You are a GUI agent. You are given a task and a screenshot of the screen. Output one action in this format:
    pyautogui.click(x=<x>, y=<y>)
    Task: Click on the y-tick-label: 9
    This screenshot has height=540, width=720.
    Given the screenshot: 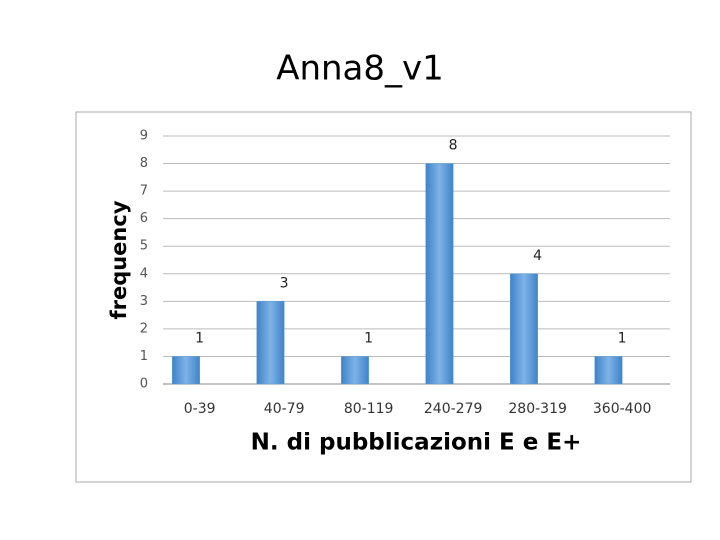 What is the action you would take?
    pyautogui.click(x=144, y=136)
    